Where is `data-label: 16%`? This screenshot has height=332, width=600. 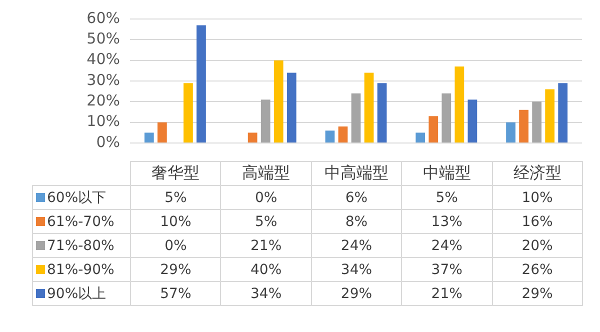 data-label: 16% is located at coordinates (537, 222).